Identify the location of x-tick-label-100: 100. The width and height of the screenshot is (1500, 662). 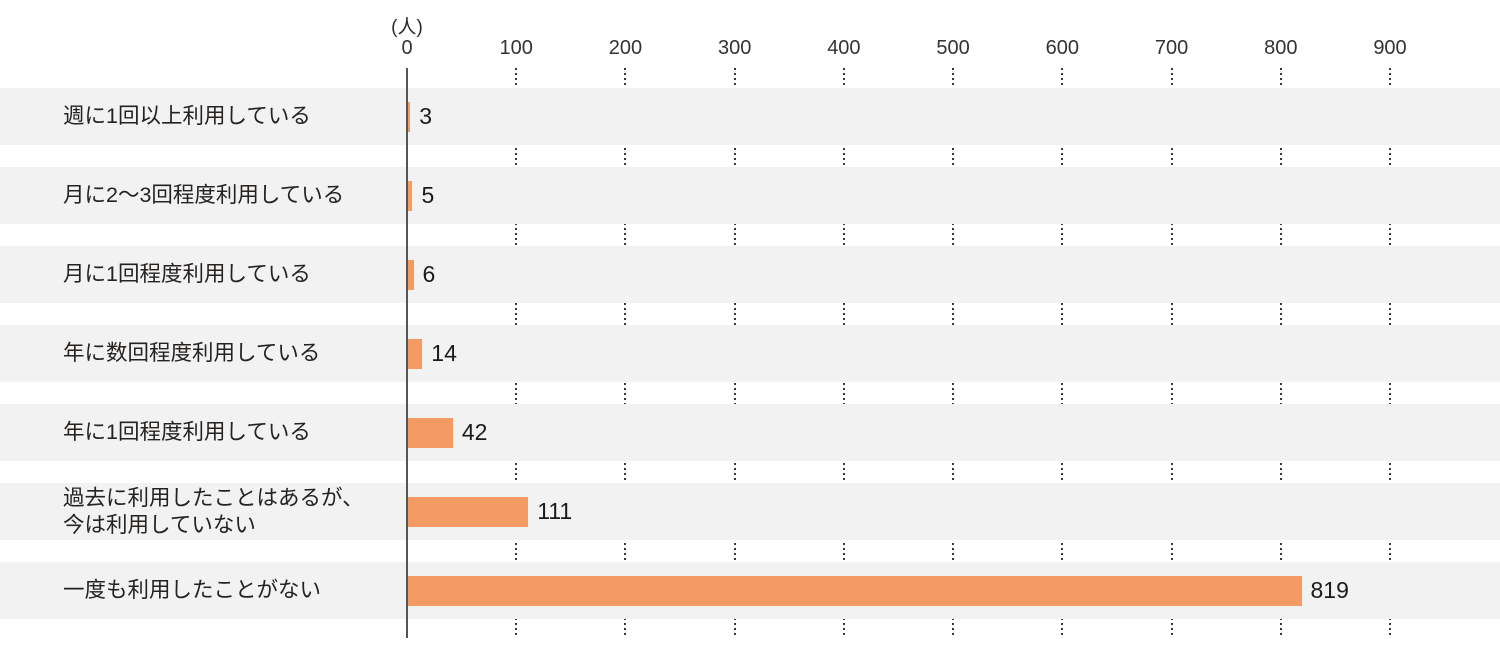
(516, 48).